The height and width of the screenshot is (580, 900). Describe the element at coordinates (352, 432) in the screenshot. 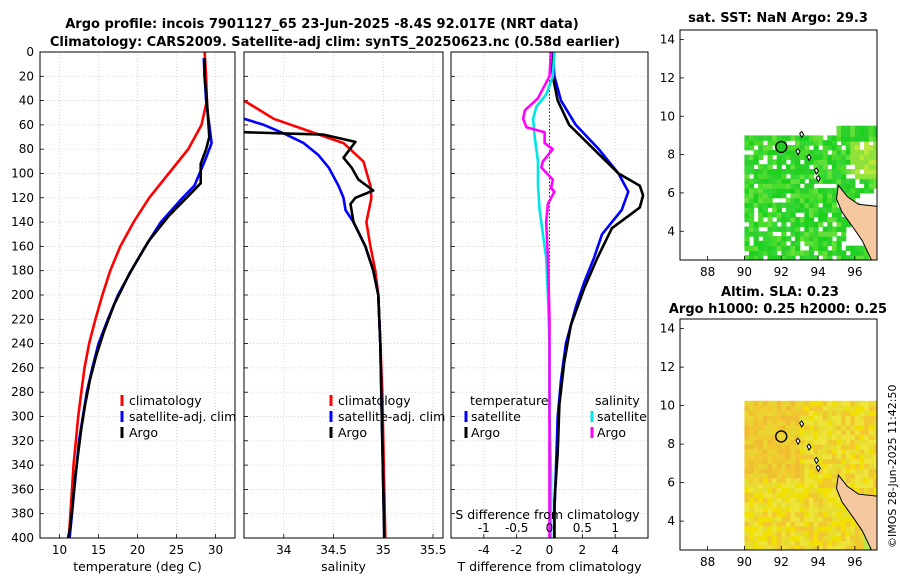

I see `legend-label-argo: Argo` at that location.